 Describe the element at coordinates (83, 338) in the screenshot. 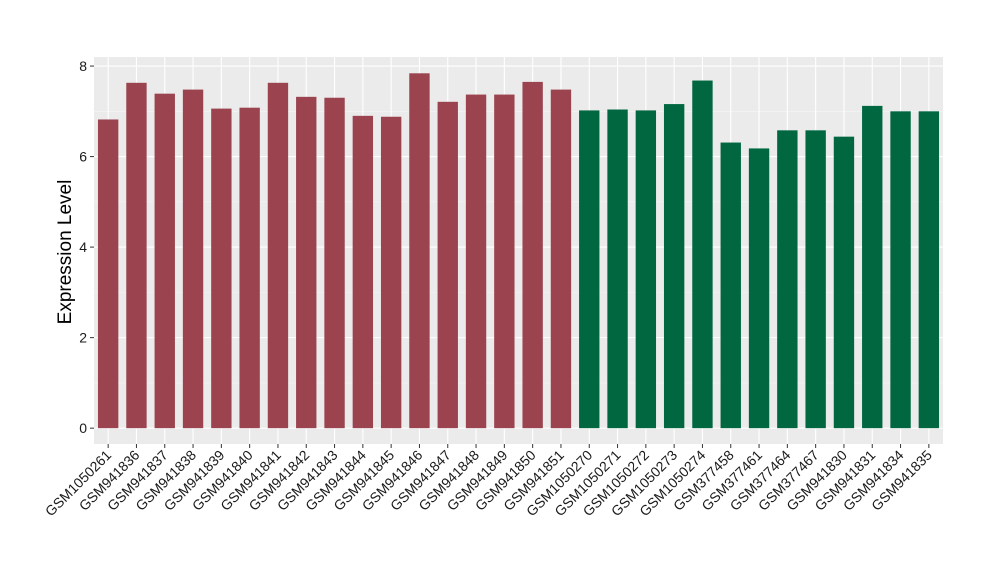

I see `y-tick-label: 2` at that location.